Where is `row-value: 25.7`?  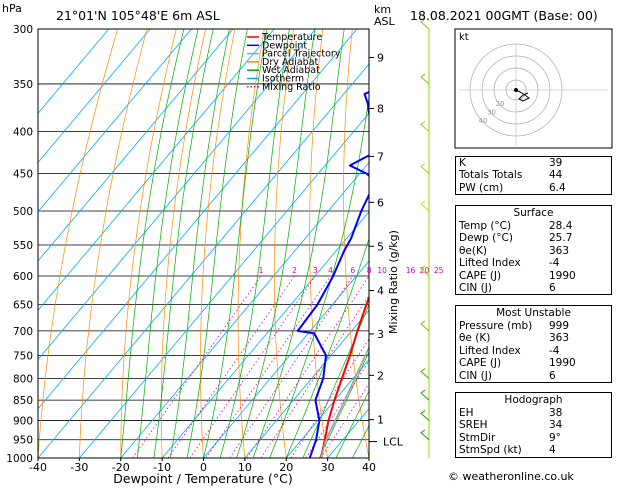
row-value: 25.7 is located at coordinates (561, 238).